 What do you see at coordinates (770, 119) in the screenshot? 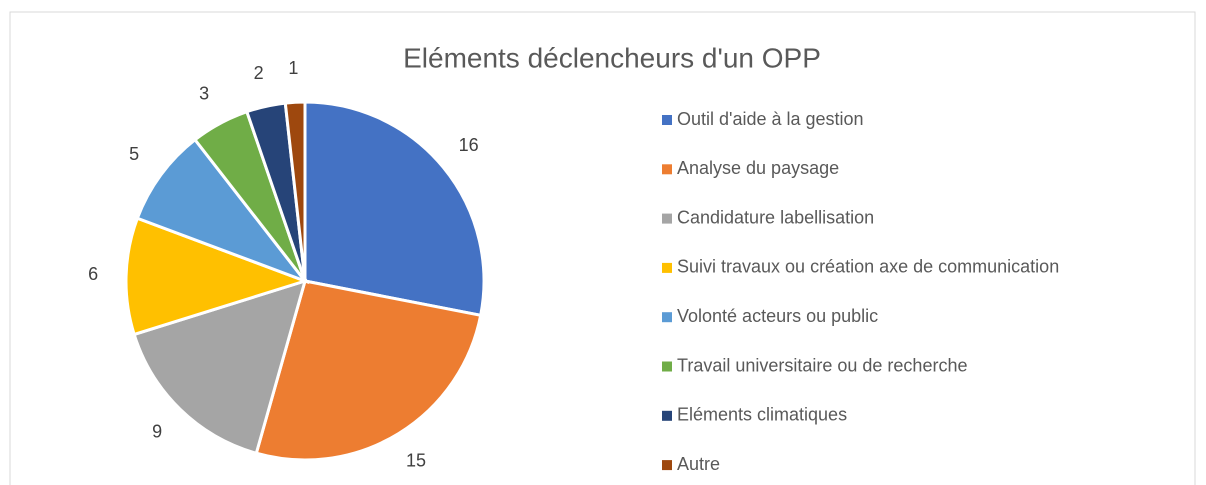
I see `legend-label: Outil d'aide à la gestion` at bounding box center [770, 119].